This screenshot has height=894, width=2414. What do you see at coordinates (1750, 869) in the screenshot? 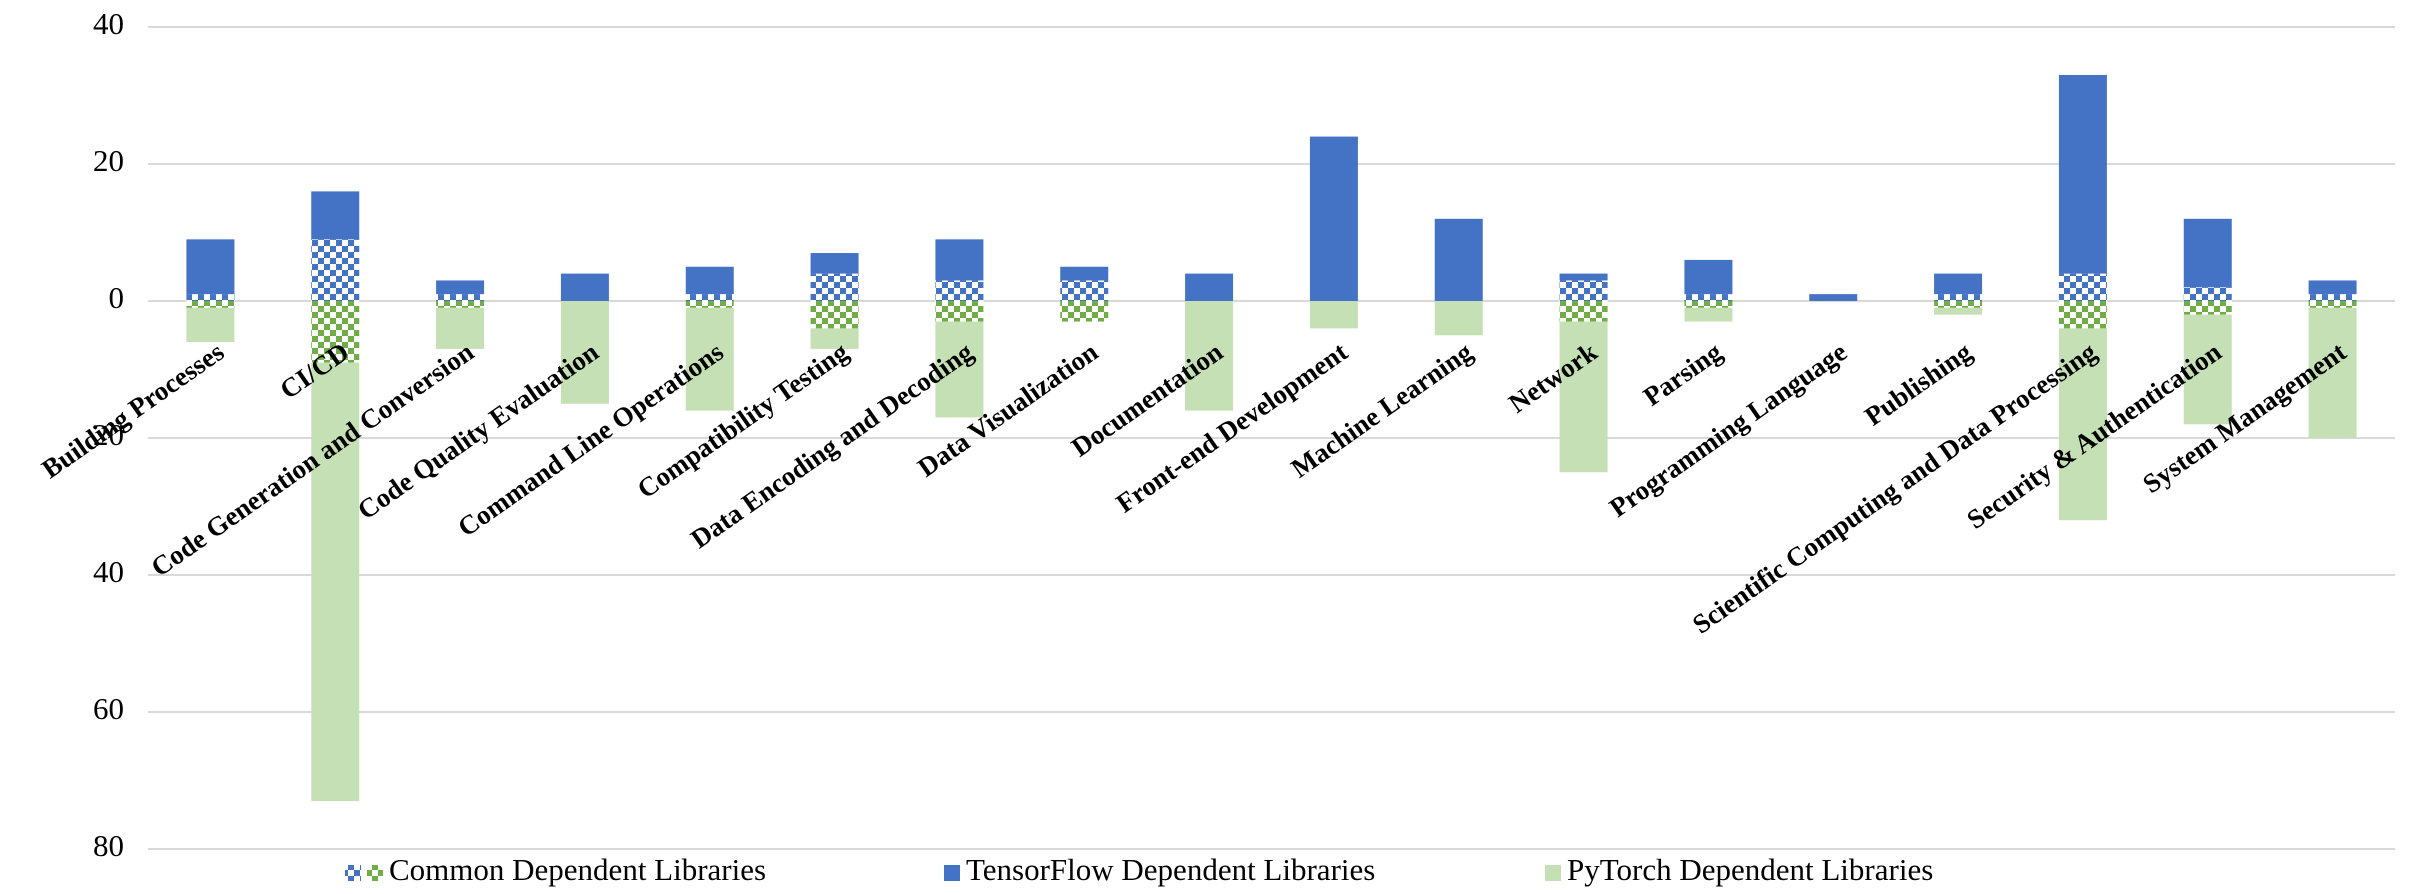
I see `legend-label: PyTorch Dependent Libraries` at bounding box center [1750, 869].